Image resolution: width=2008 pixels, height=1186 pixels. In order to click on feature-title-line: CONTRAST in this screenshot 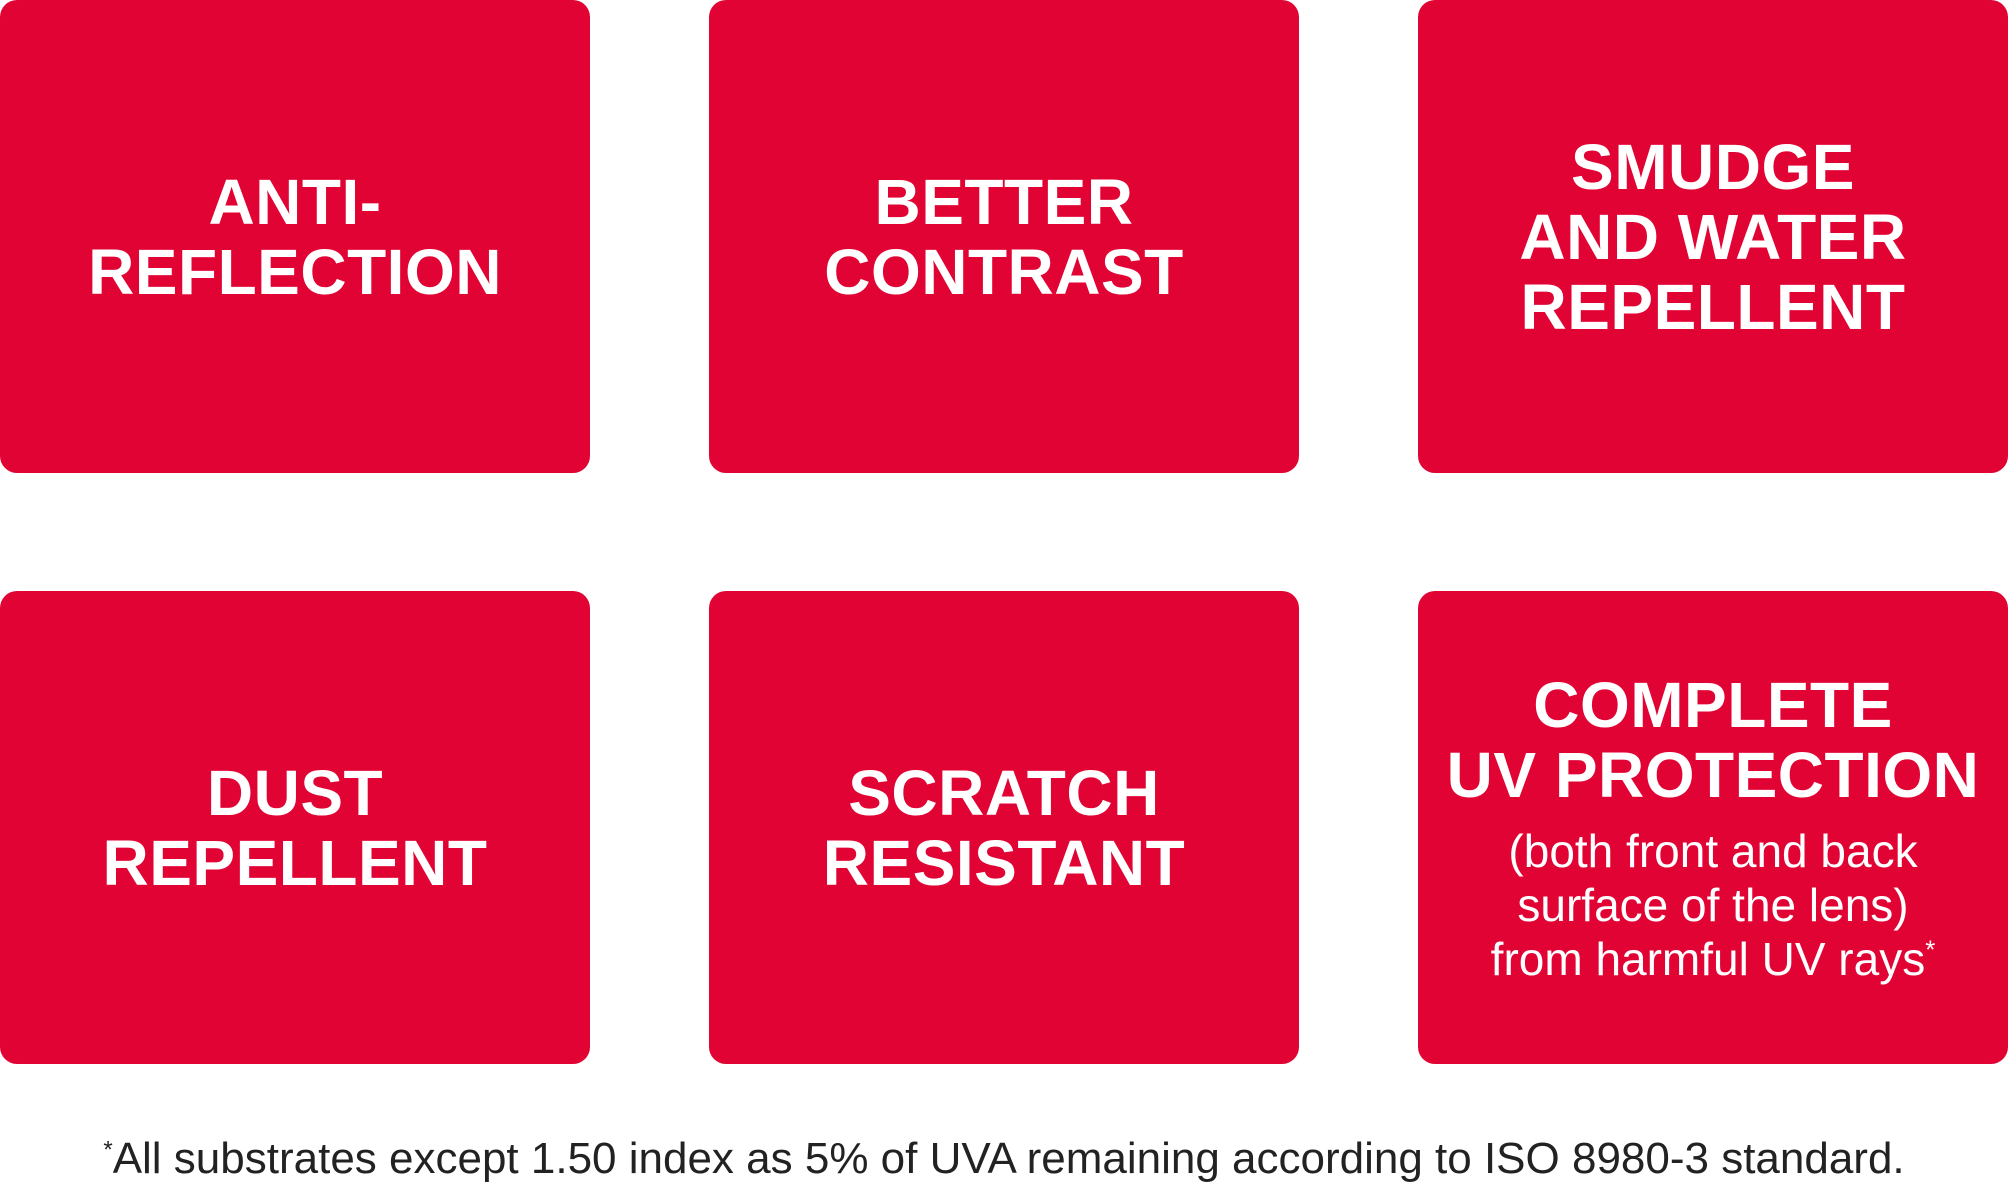, I will do `click(1004, 271)`.